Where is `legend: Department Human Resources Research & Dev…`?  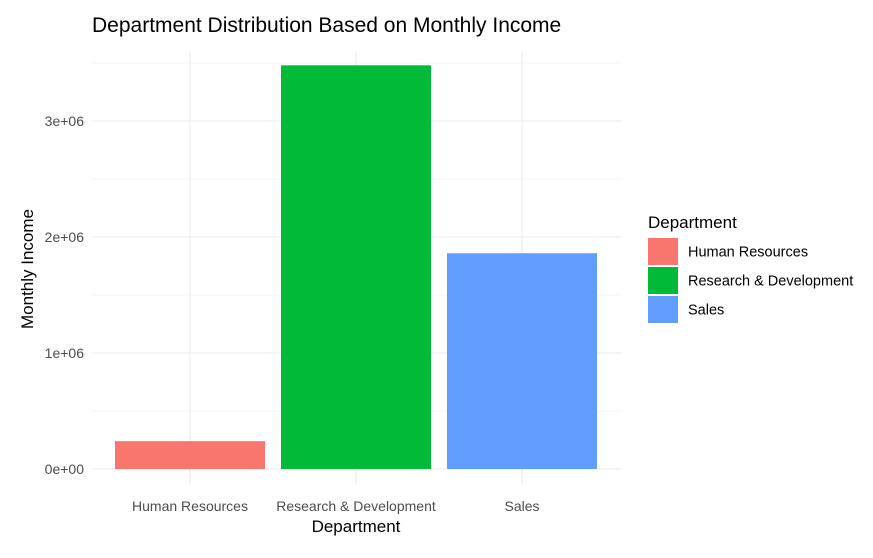
legend: Department Human Resources Research & Dev… is located at coordinates (750, 268).